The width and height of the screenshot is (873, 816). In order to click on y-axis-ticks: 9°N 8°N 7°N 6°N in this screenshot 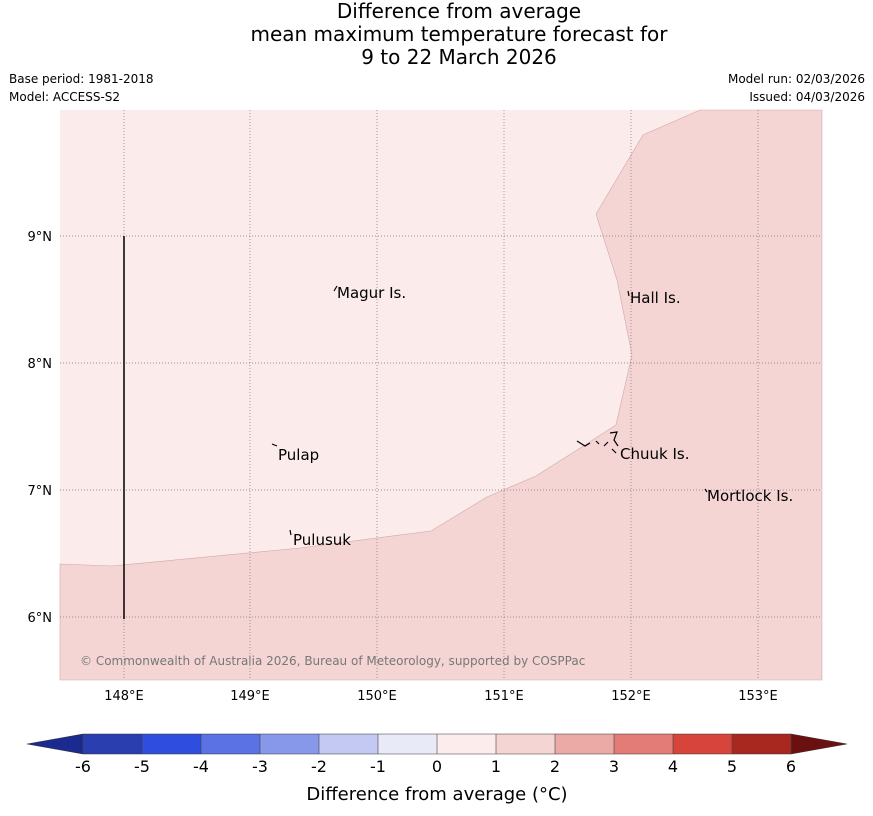, I will do `click(40, 428)`.